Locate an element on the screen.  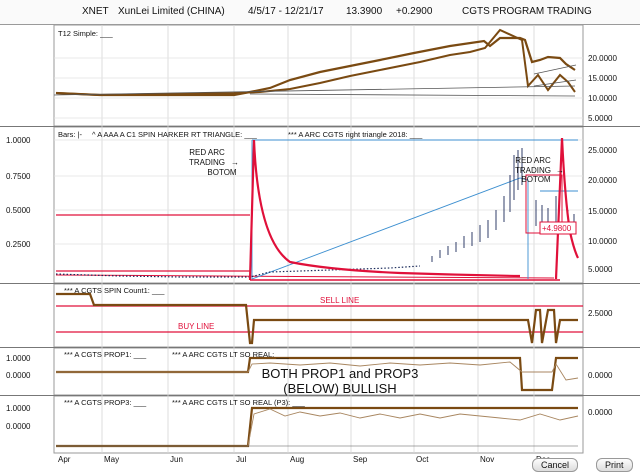
price-change: +0.2900 is located at coordinates (414, 11).